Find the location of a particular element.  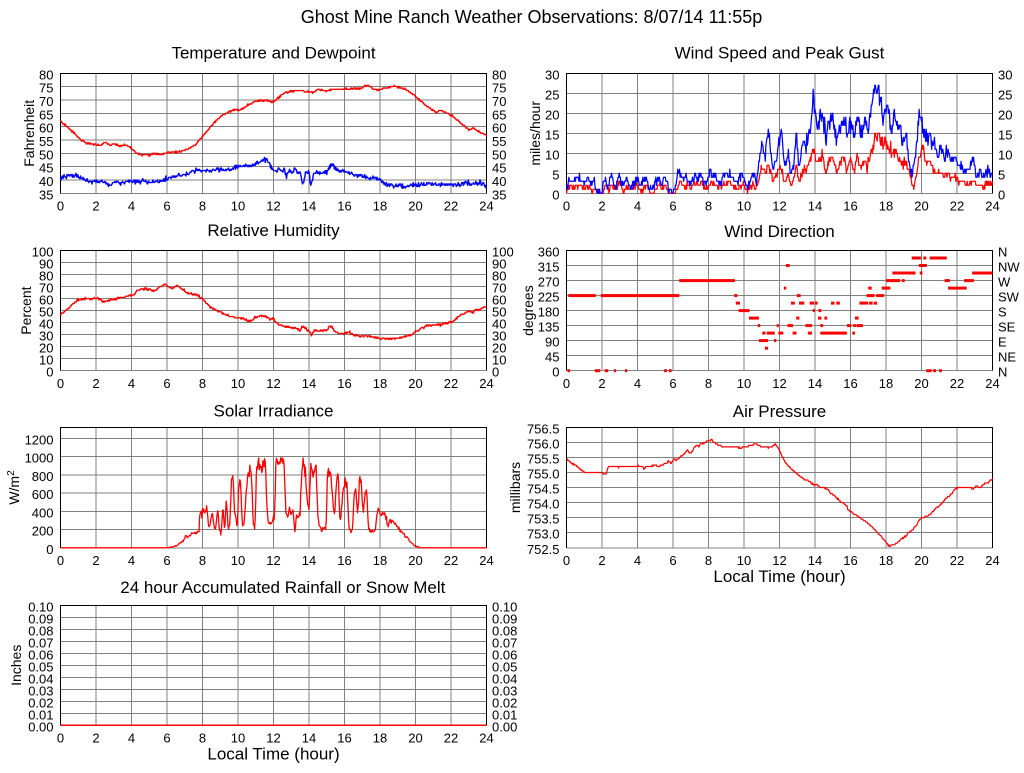

svg-text: 15 is located at coordinates (552, 134).